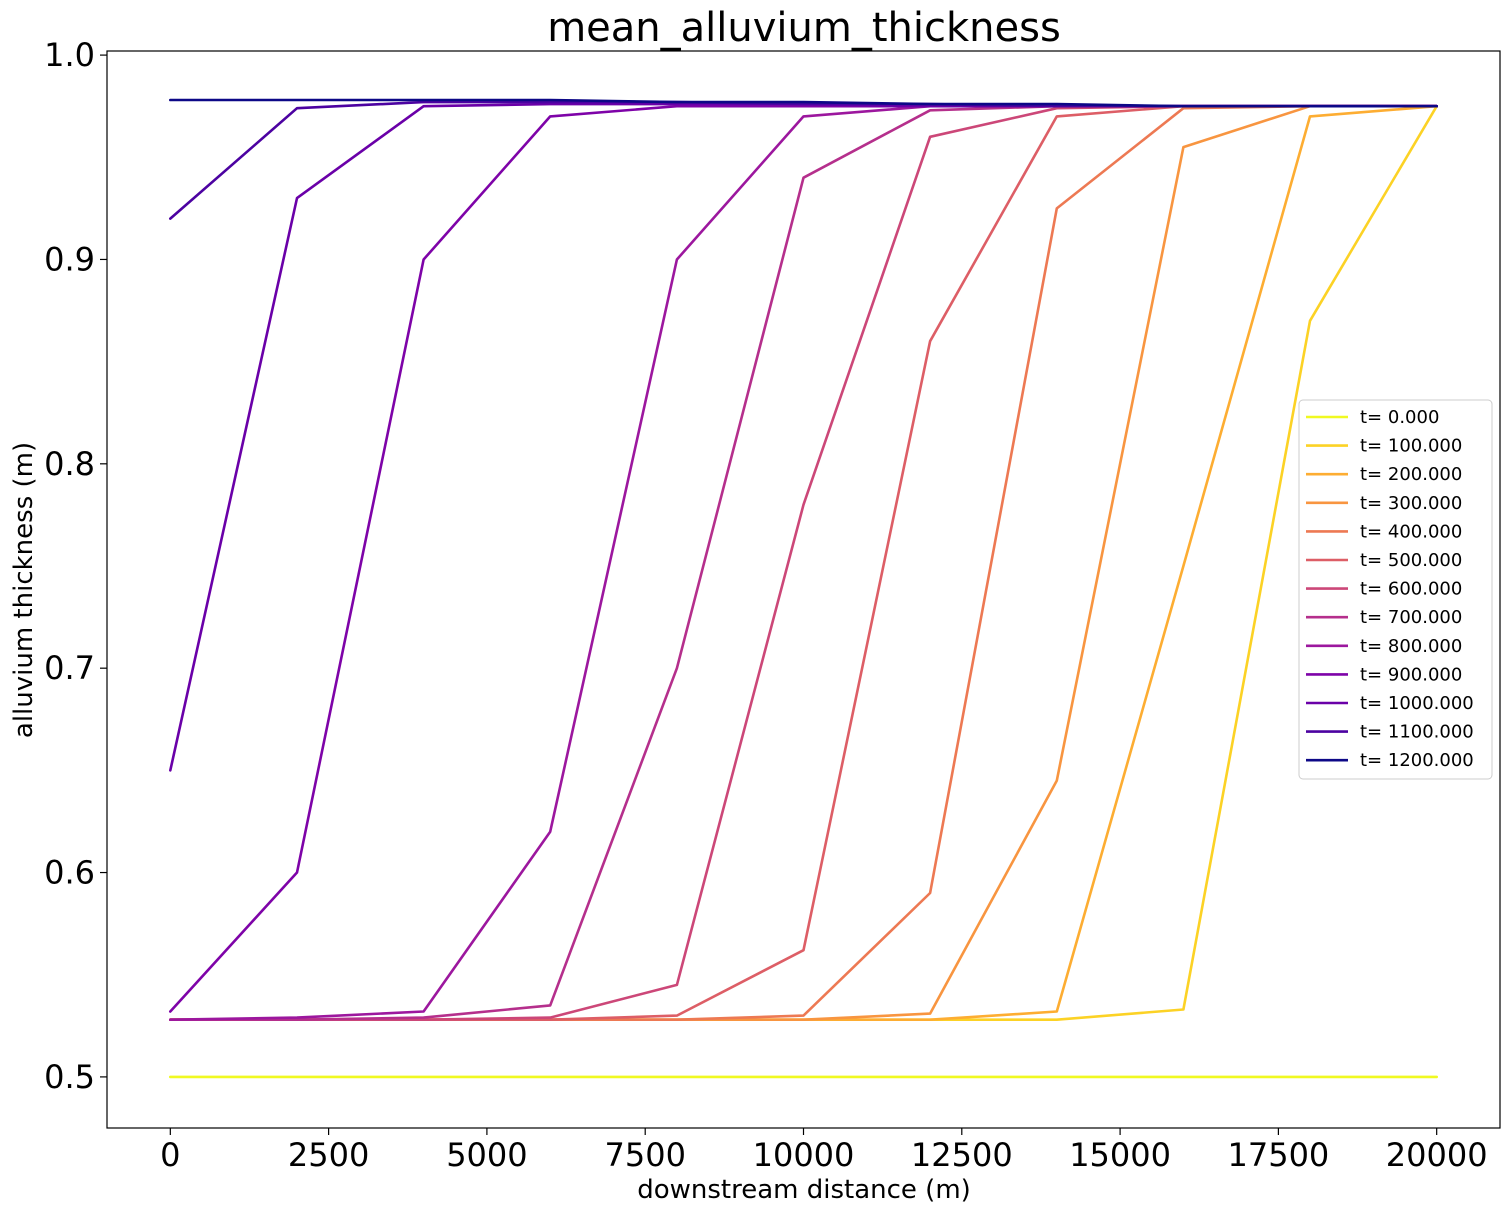  What do you see at coordinates (1399, 417) in the screenshot?
I see `legend-entry: t= 0.000` at bounding box center [1399, 417].